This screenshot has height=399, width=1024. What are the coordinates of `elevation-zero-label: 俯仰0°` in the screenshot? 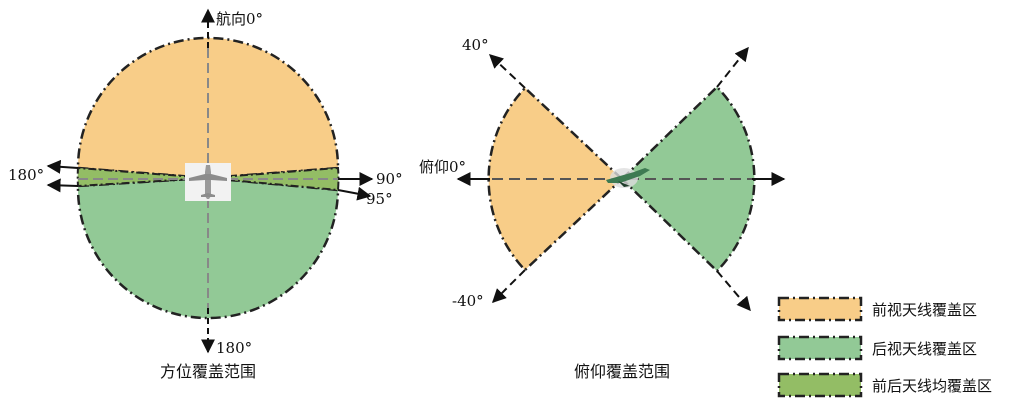 It's located at (442, 167).